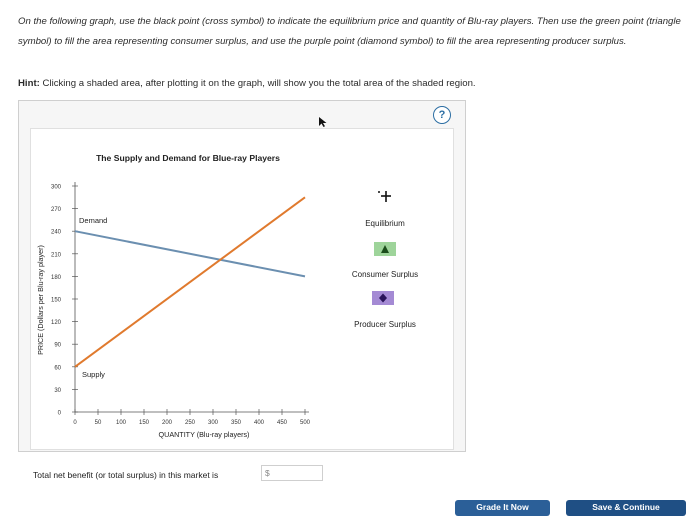 This screenshot has height=516, width=700. Describe the element at coordinates (57, 391) in the screenshot. I see `y-tick-label: 30` at that location.